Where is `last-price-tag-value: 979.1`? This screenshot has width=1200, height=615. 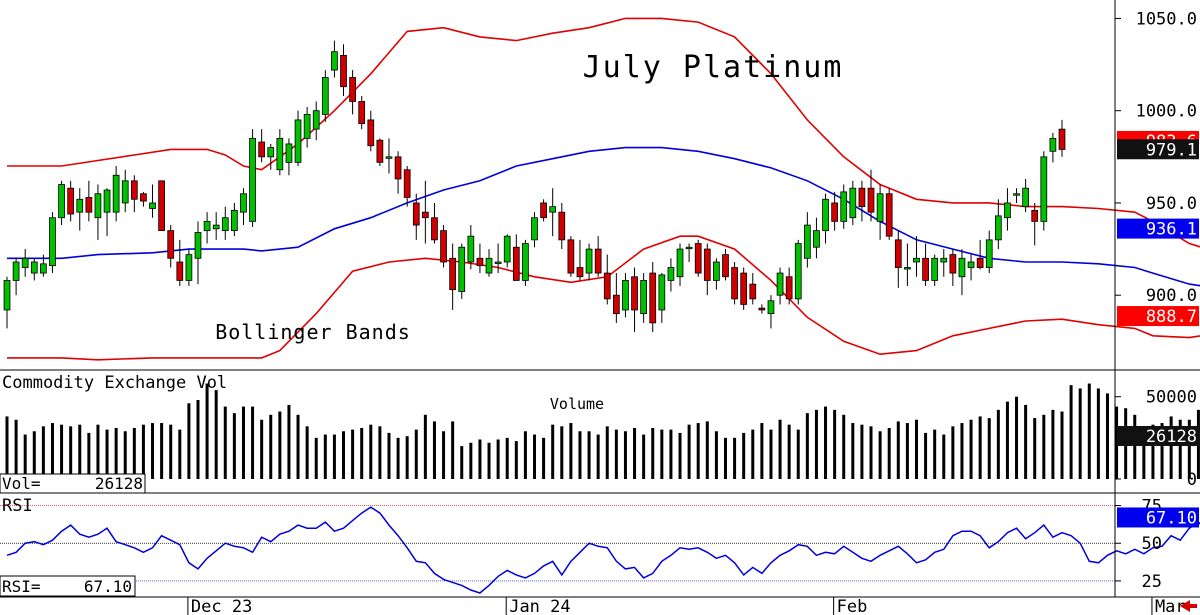 last-price-tag-value: 979.1 is located at coordinates (1171, 150).